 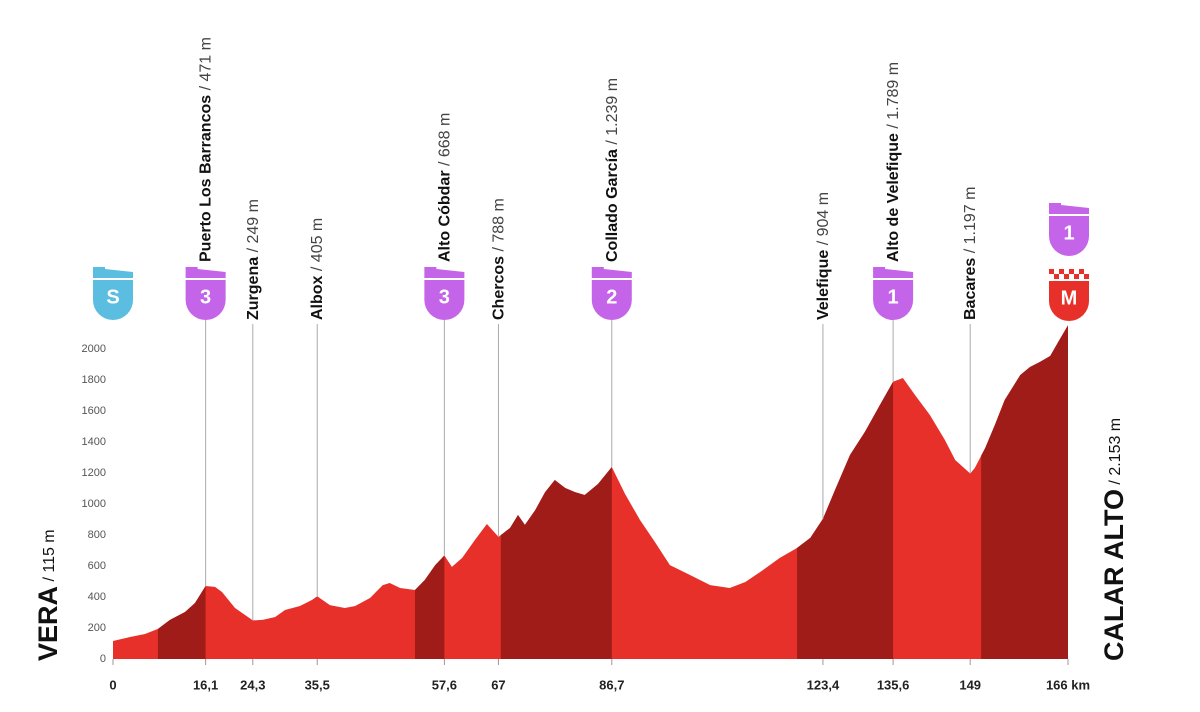 What do you see at coordinates (499, 288) in the screenshot?
I see `waypoint-name: Chercos` at bounding box center [499, 288].